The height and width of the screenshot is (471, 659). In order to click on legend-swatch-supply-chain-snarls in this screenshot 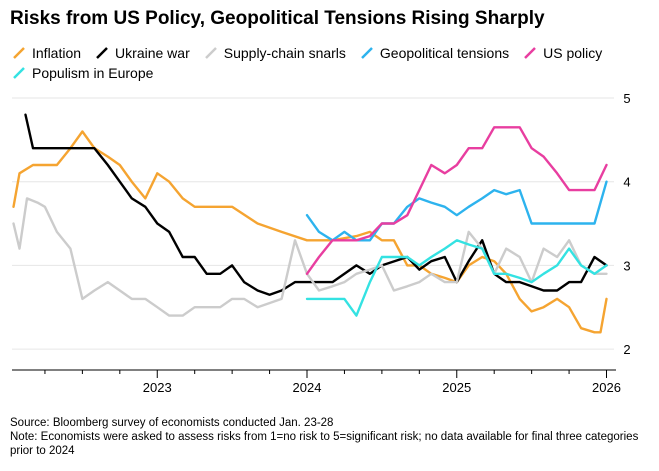, I will do `click(210, 53)`.